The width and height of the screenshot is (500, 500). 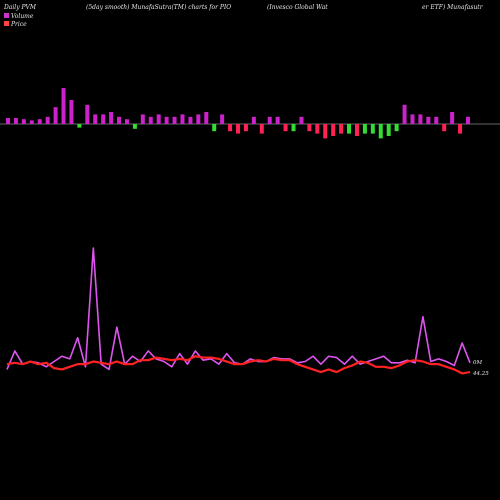 I want to click on legend-price-swatch, so click(x=6, y=23).